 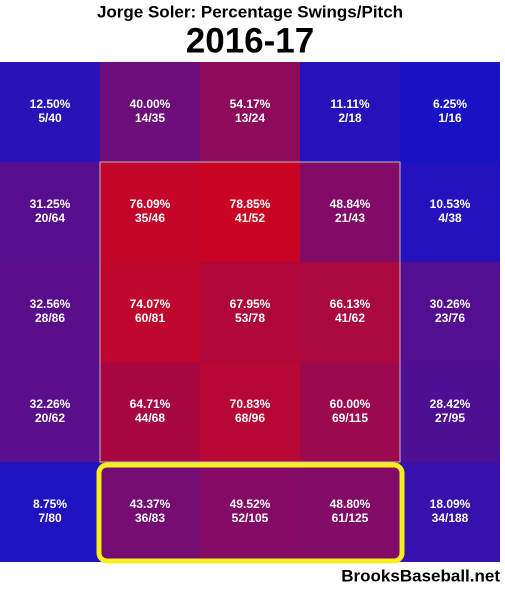 What do you see at coordinates (450, 104) in the screenshot?
I see `cell-value-label: 6.25%` at bounding box center [450, 104].